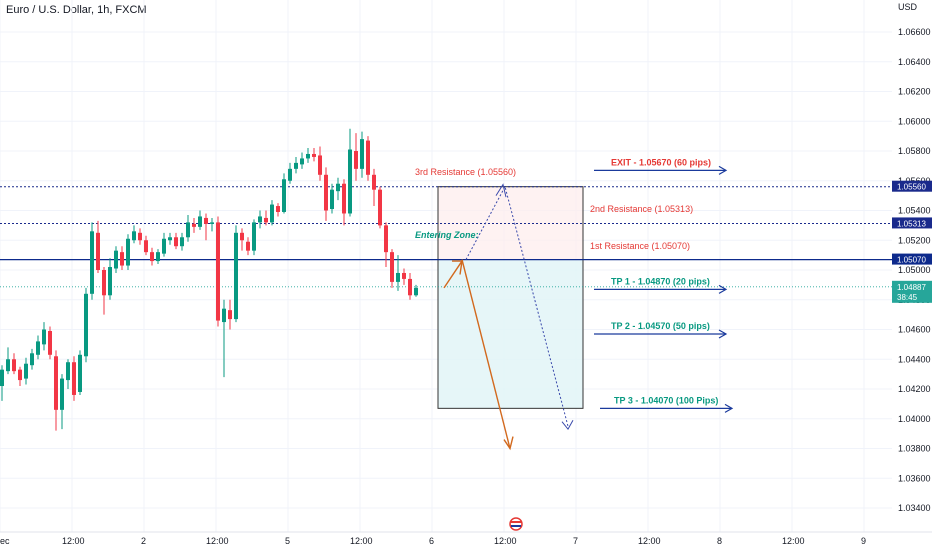 The width and height of the screenshot is (932, 550). Describe the element at coordinates (143, 541) in the screenshot. I see `x-tick-label: 2` at that location.